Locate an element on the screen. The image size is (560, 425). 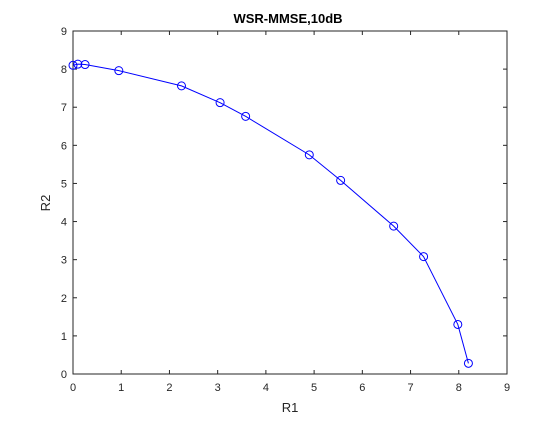
x-tick-label: 2 is located at coordinates (169, 388).